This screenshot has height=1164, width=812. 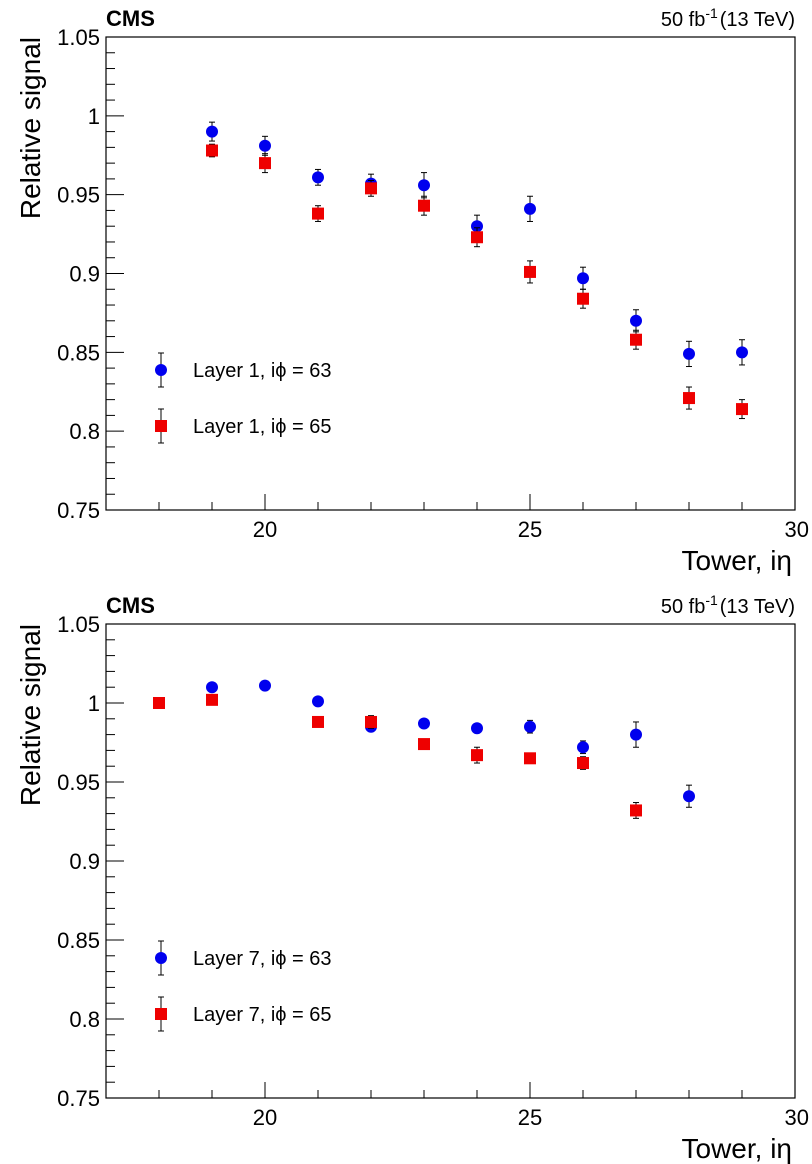 I want to click on legend-entry-1: Layer 7, iϕ = 63, so click(x=243, y=958).